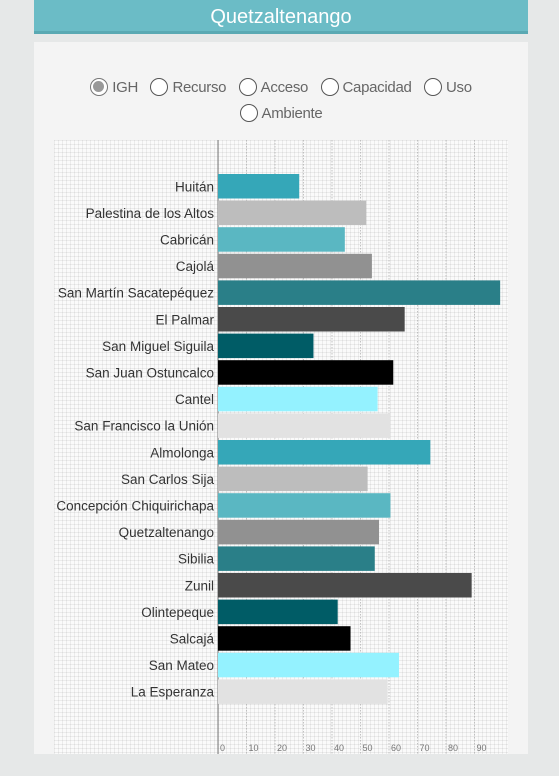 The height and width of the screenshot is (776, 559). Describe the element at coordinates (158, 346) in the screenshot. I see `category-label: San Miguel Siguila` at that location.